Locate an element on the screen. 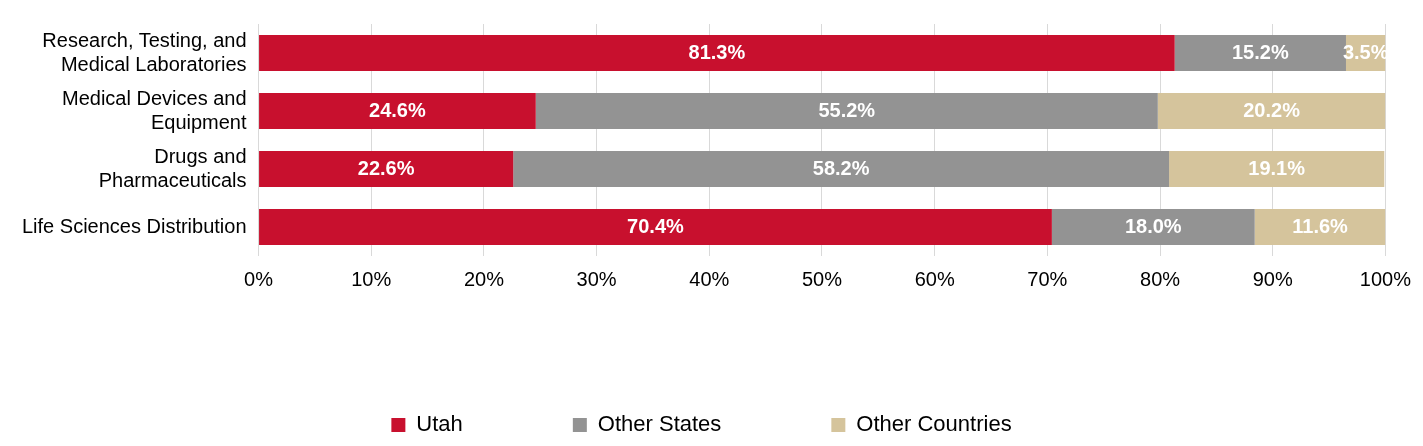 The width and height of the screenshot is (1423, 446). x-tick-label: 60% is located at coordinates (934, 278).